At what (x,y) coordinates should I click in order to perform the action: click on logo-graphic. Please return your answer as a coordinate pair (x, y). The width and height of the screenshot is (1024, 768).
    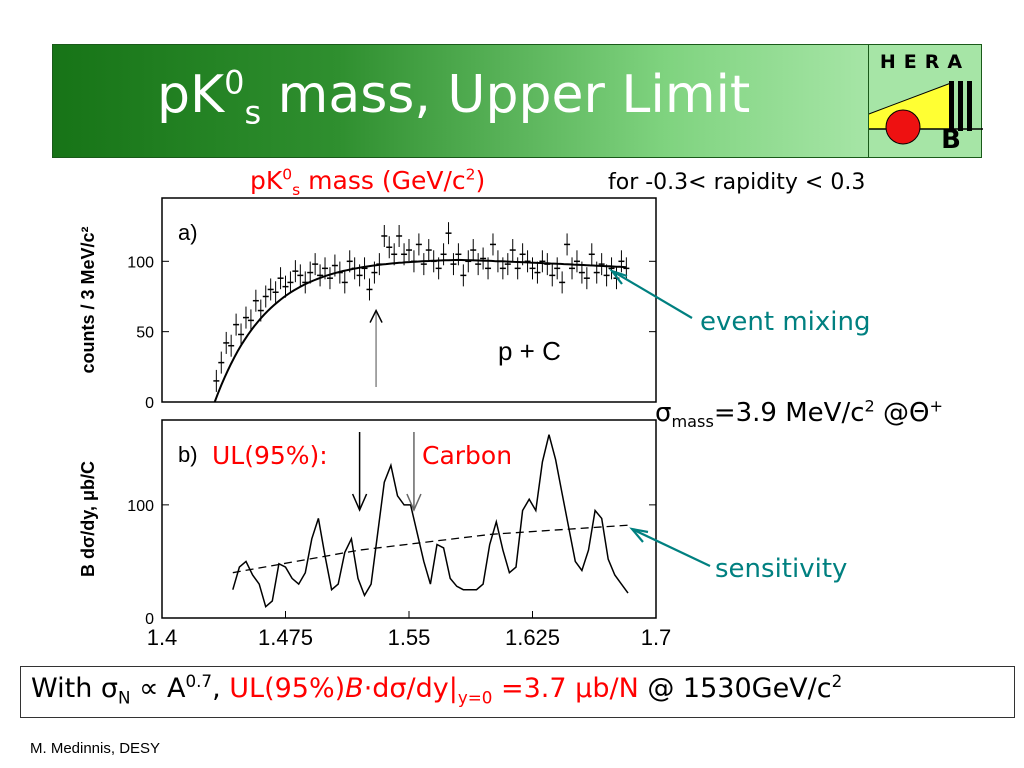
    Looking at the image, I should click on (926, 113).